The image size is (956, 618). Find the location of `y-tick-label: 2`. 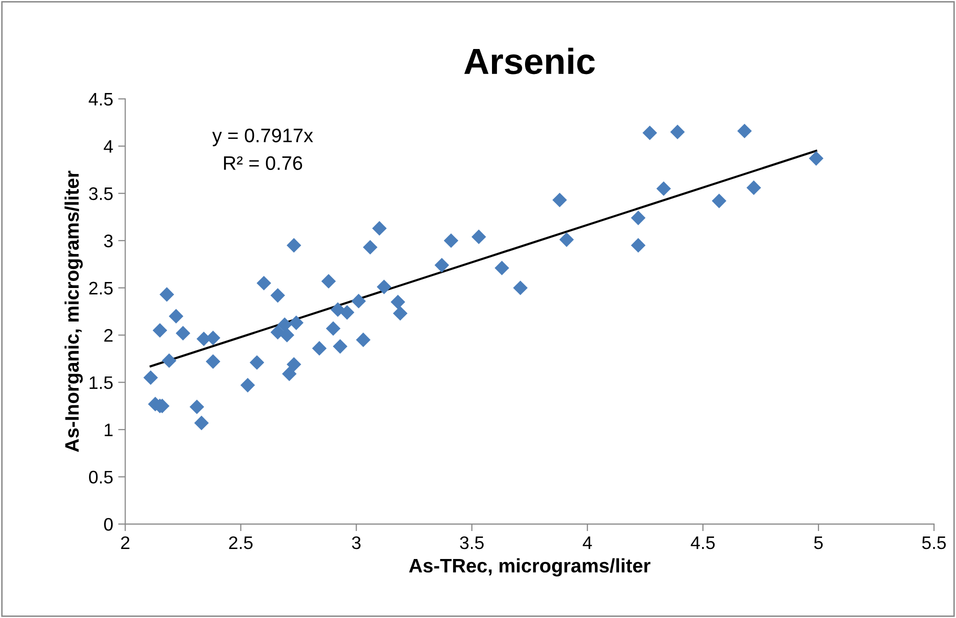

y-tick-label: 2 is located at coordinates (108, 335).